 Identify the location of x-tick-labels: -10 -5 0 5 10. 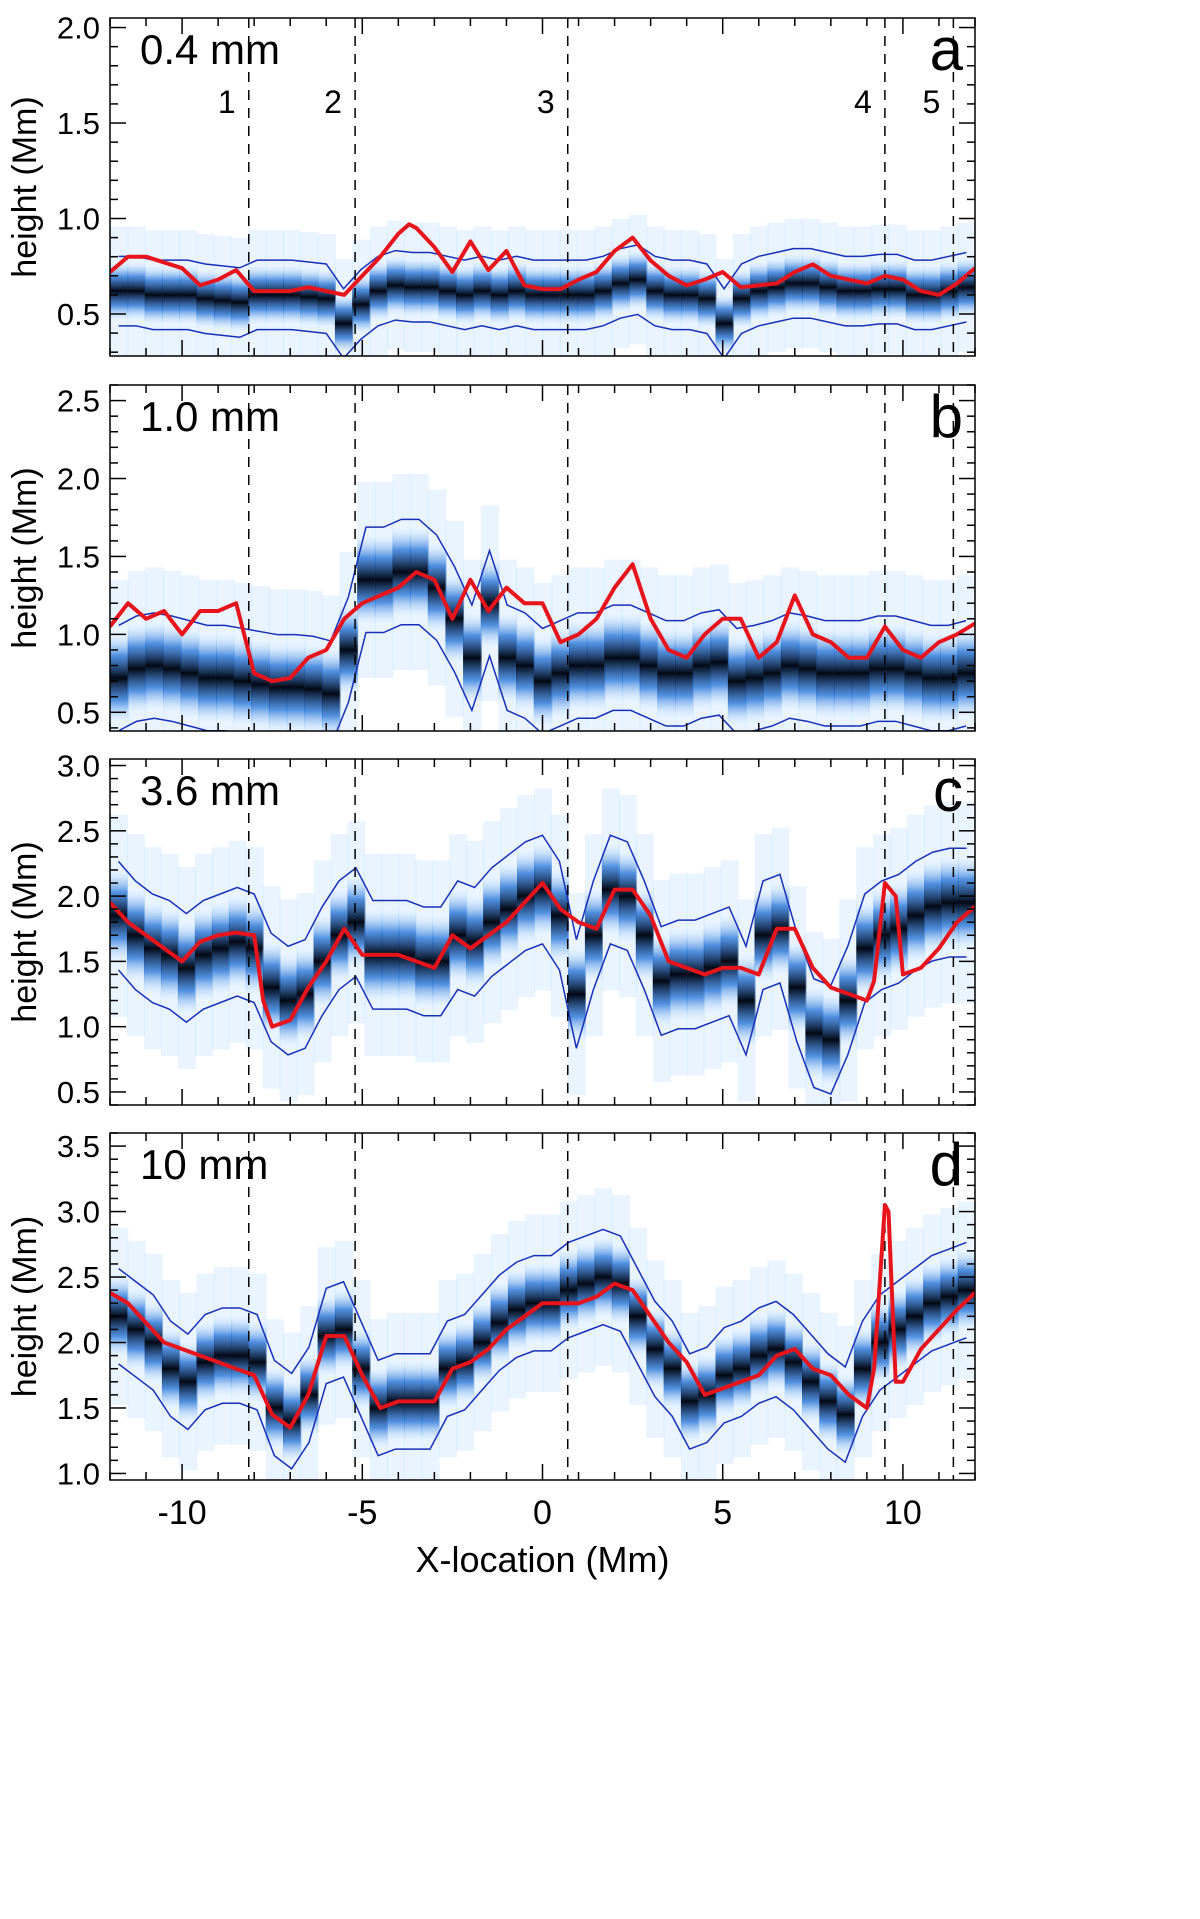
(540, 1513).